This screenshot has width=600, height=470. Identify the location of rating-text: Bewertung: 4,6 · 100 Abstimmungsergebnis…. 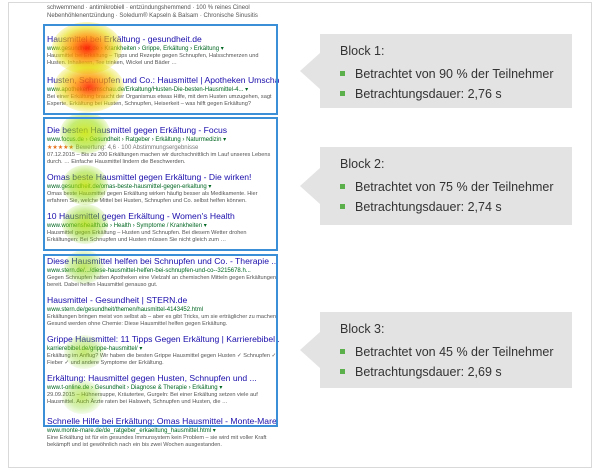
(137, 148).